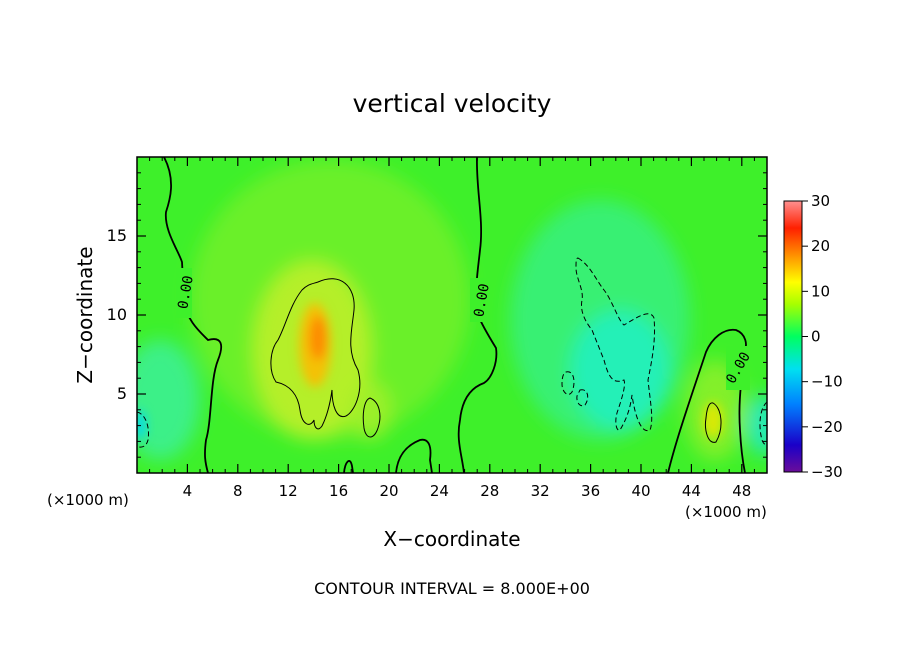  Describe the element at coordinates (822, 336) in the screenshot. I see `colorbar-axis: 30 20 10 0 −10 −20 −30` at that location.